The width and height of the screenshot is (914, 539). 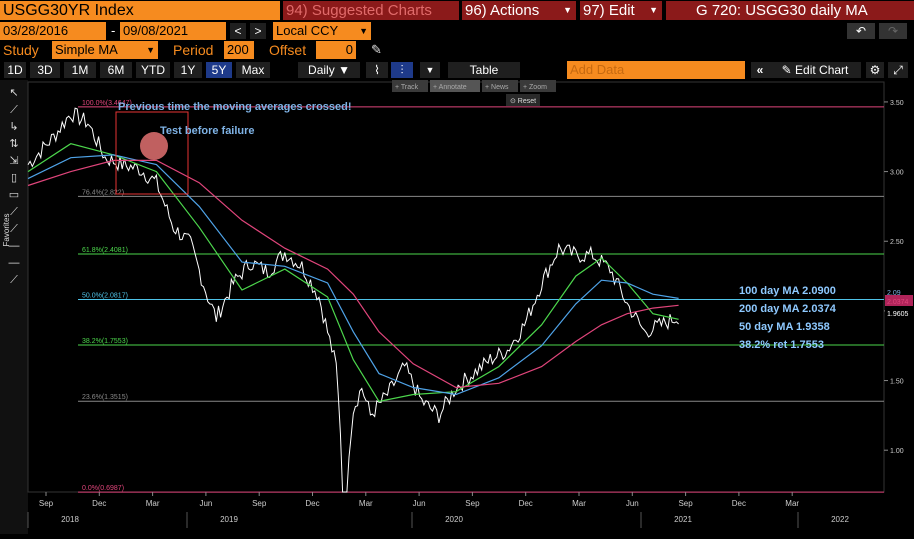 I want to click on suggested-charts-button: 94) Suggested Charts, so click(x=371, y=10).